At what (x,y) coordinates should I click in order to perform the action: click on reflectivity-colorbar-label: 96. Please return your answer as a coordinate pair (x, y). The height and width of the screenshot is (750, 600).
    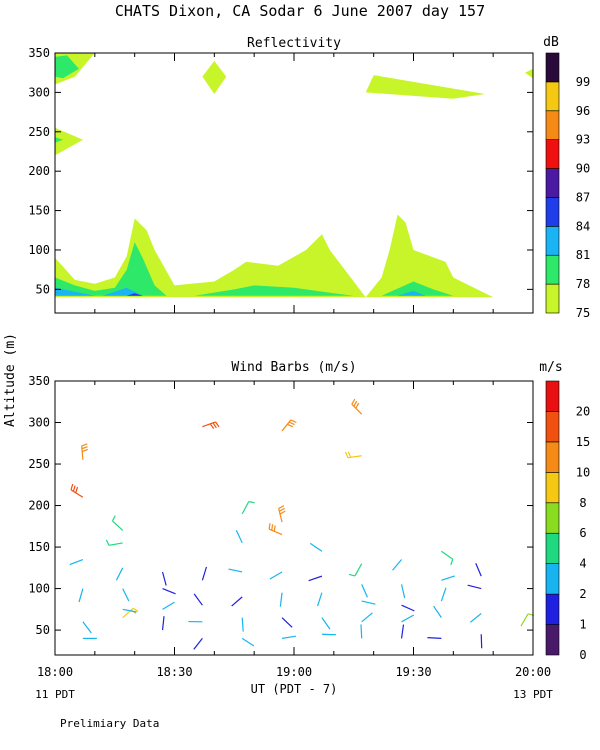
    Looking at the image, I should click on (583, 111).